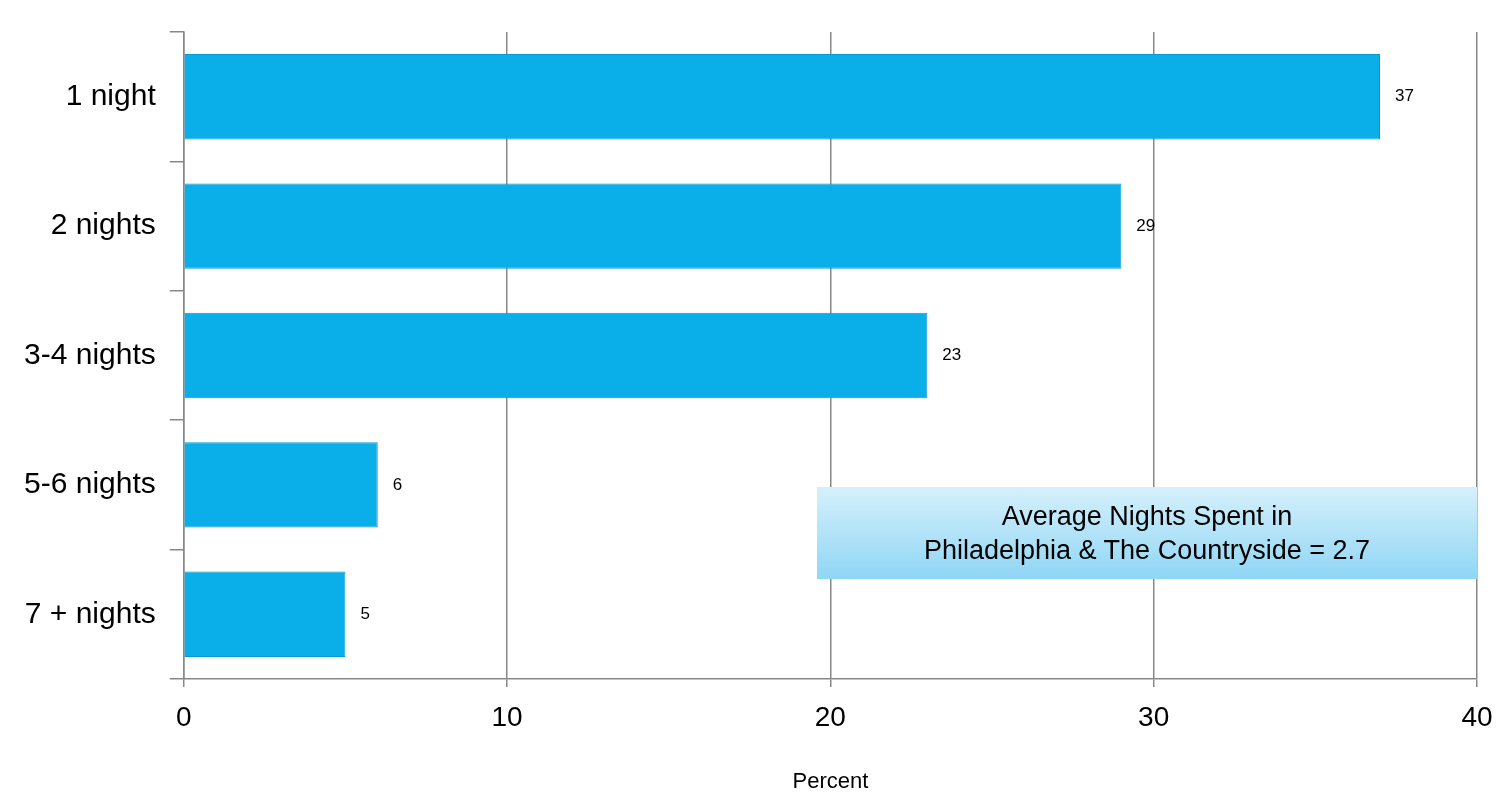  What do you see at coordinates (183, 716) in the screenshot?
I see `x-tick-label: 0` at bounding box center [183, 716].